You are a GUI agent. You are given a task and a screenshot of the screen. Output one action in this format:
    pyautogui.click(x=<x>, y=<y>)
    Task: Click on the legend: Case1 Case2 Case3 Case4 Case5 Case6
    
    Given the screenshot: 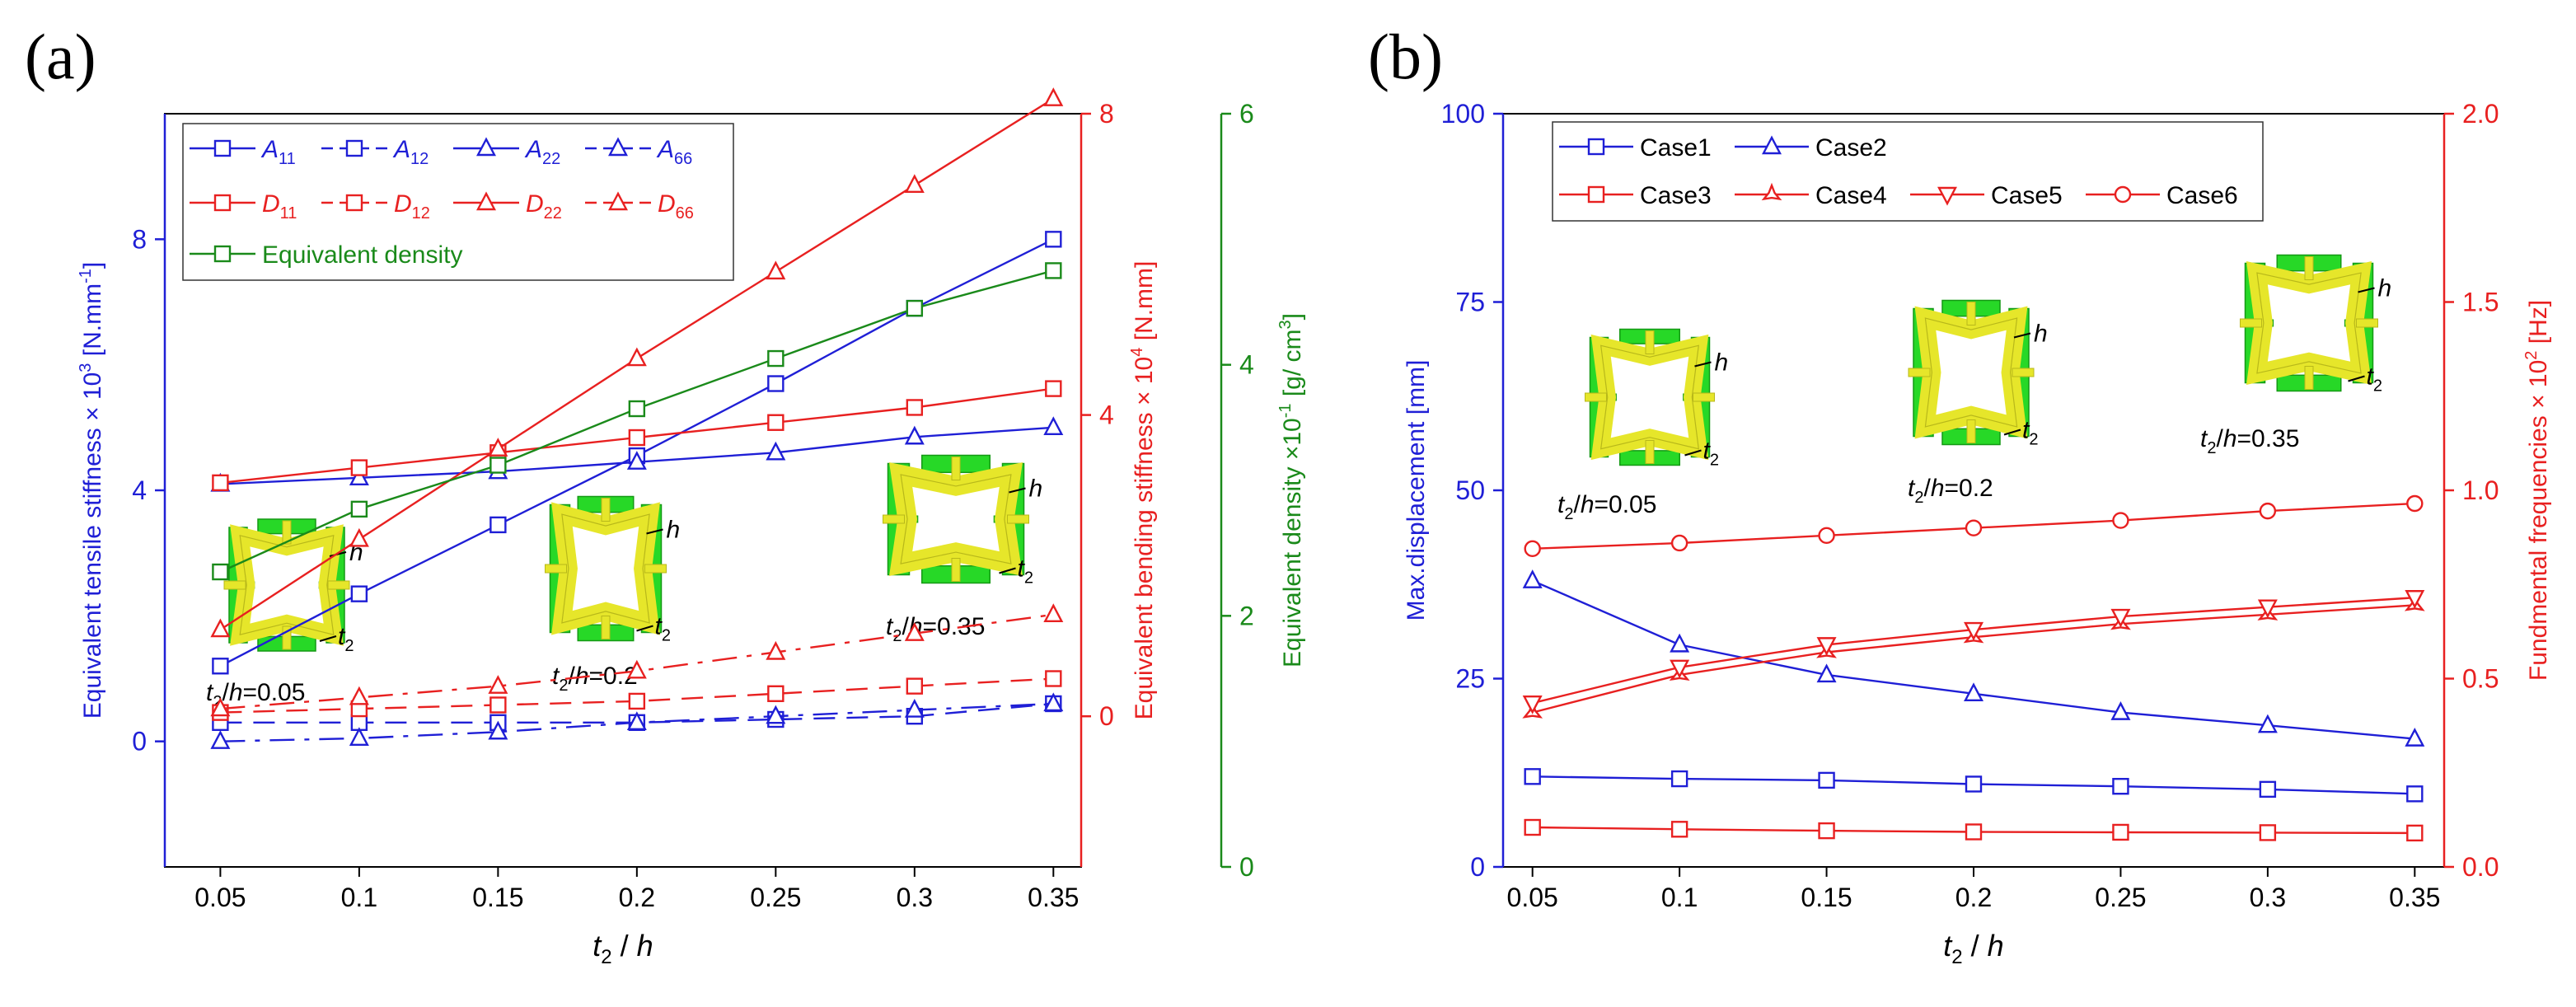 What is the action you would take?
    pyautogui.click(x=1908, y=171)
    